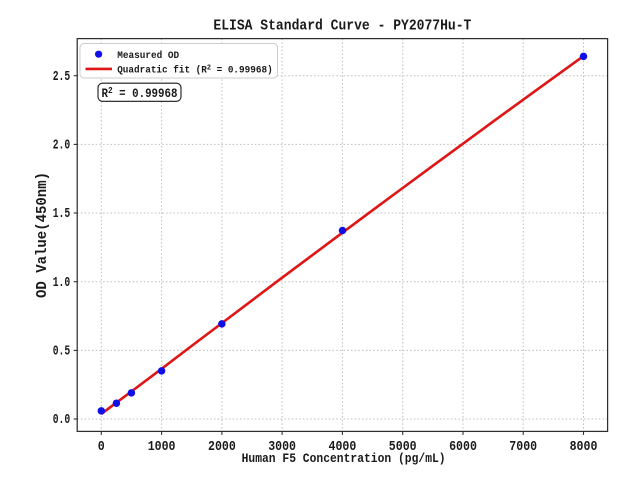 The image size is (640, 480). I want to click on svg-text: 6000, so click(463, 447).